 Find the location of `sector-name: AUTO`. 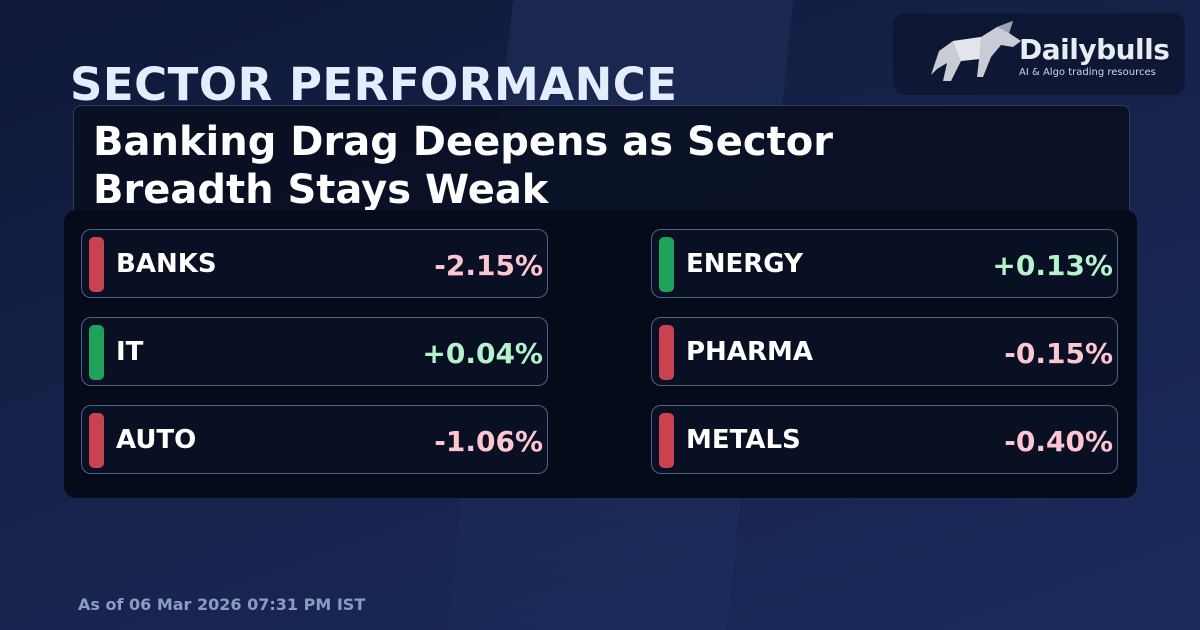

sector-name: AUTO is located at coordinates (156, 440).